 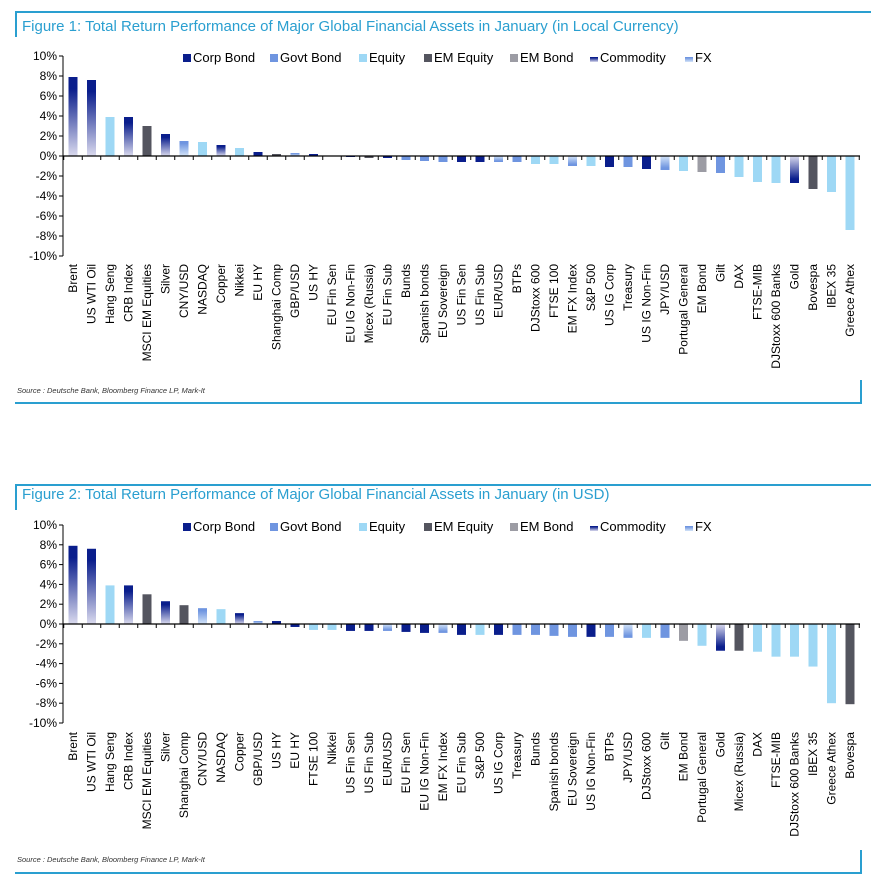 What do you see at coordinates (861, 392) in the screenshot?
I see `figure-1-right-rule` at bounding box center [861, 392].